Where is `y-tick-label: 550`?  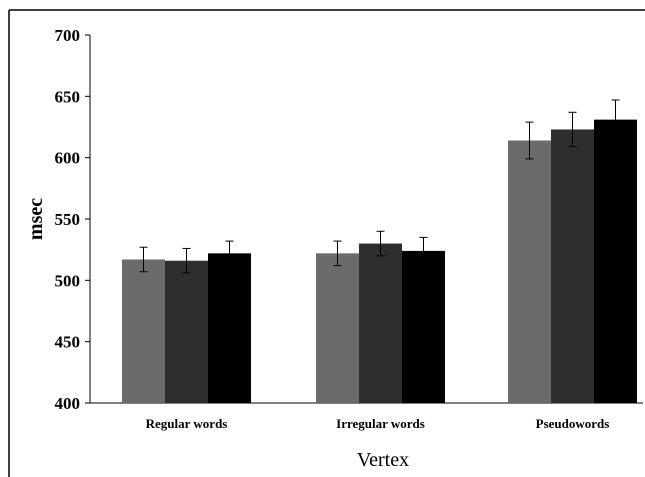 y-tick-label: 550 is located at coordinates (68, 219).